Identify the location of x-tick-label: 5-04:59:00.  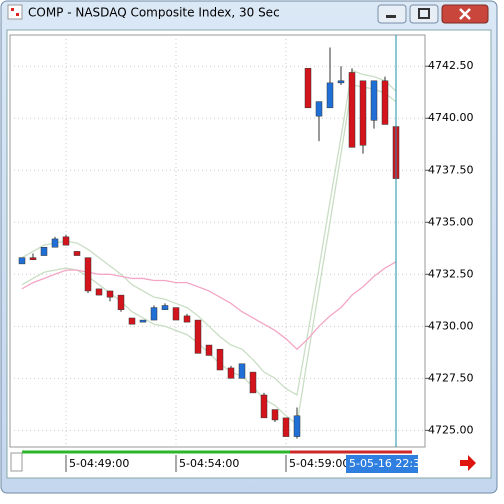
(319, 463).